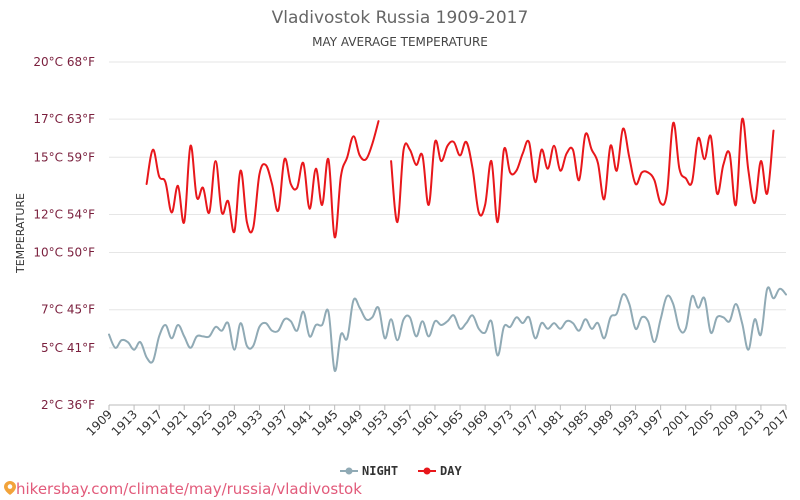 The width and height of the screenshot is (800, 500). What do you see at coordinates (124, 422) in the screenshot?
I see `x-tick-label: 1913` at bounding box center [124, 422].